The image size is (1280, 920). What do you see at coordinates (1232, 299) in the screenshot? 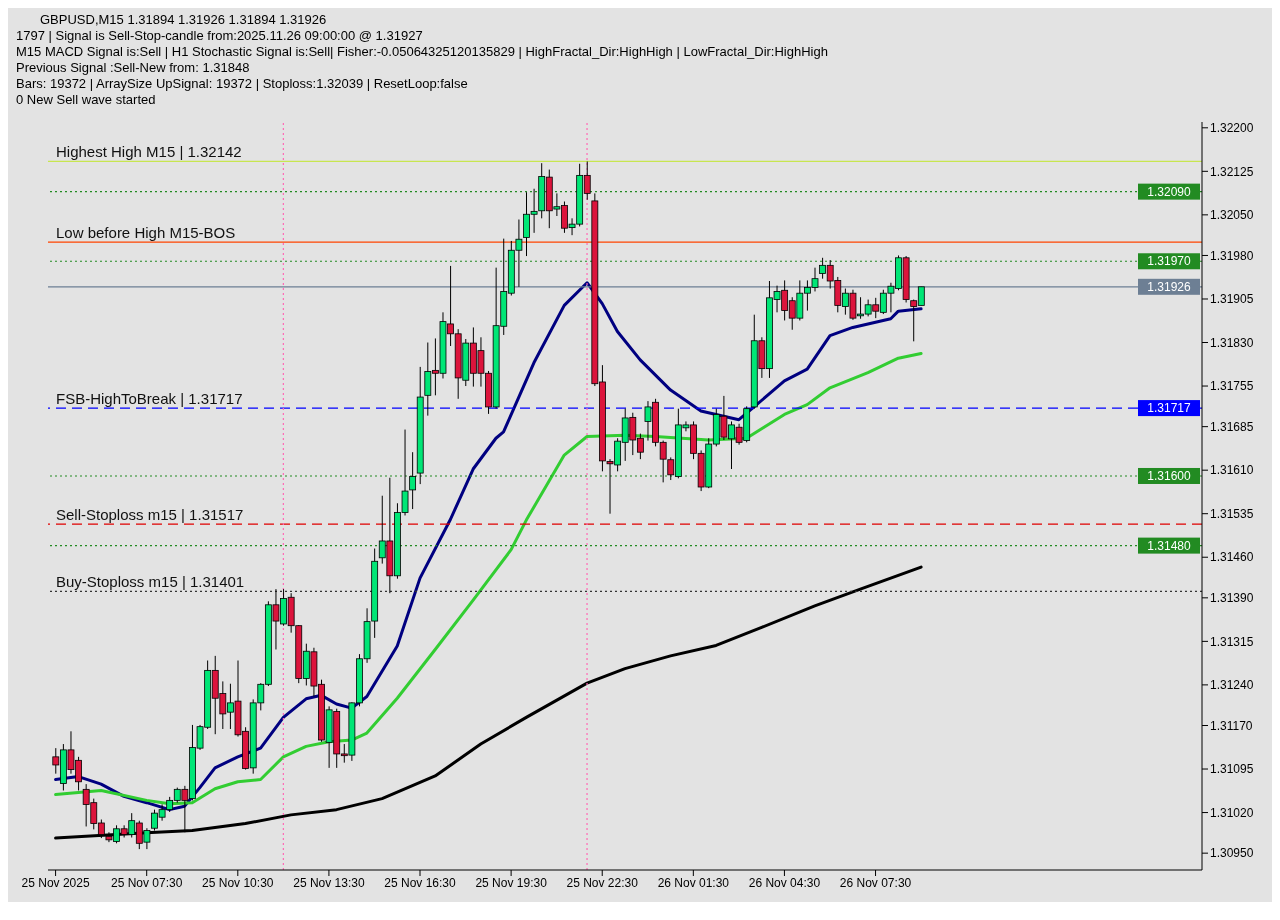
I see `y-tick-label: 1.31905` at bounding box center [1232, 299].